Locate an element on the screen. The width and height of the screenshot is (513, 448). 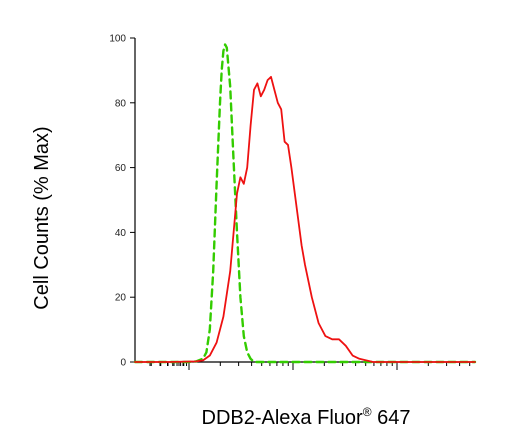
y-axis-label: Cell Counts (% Max) is located at coordinates (42, 217).